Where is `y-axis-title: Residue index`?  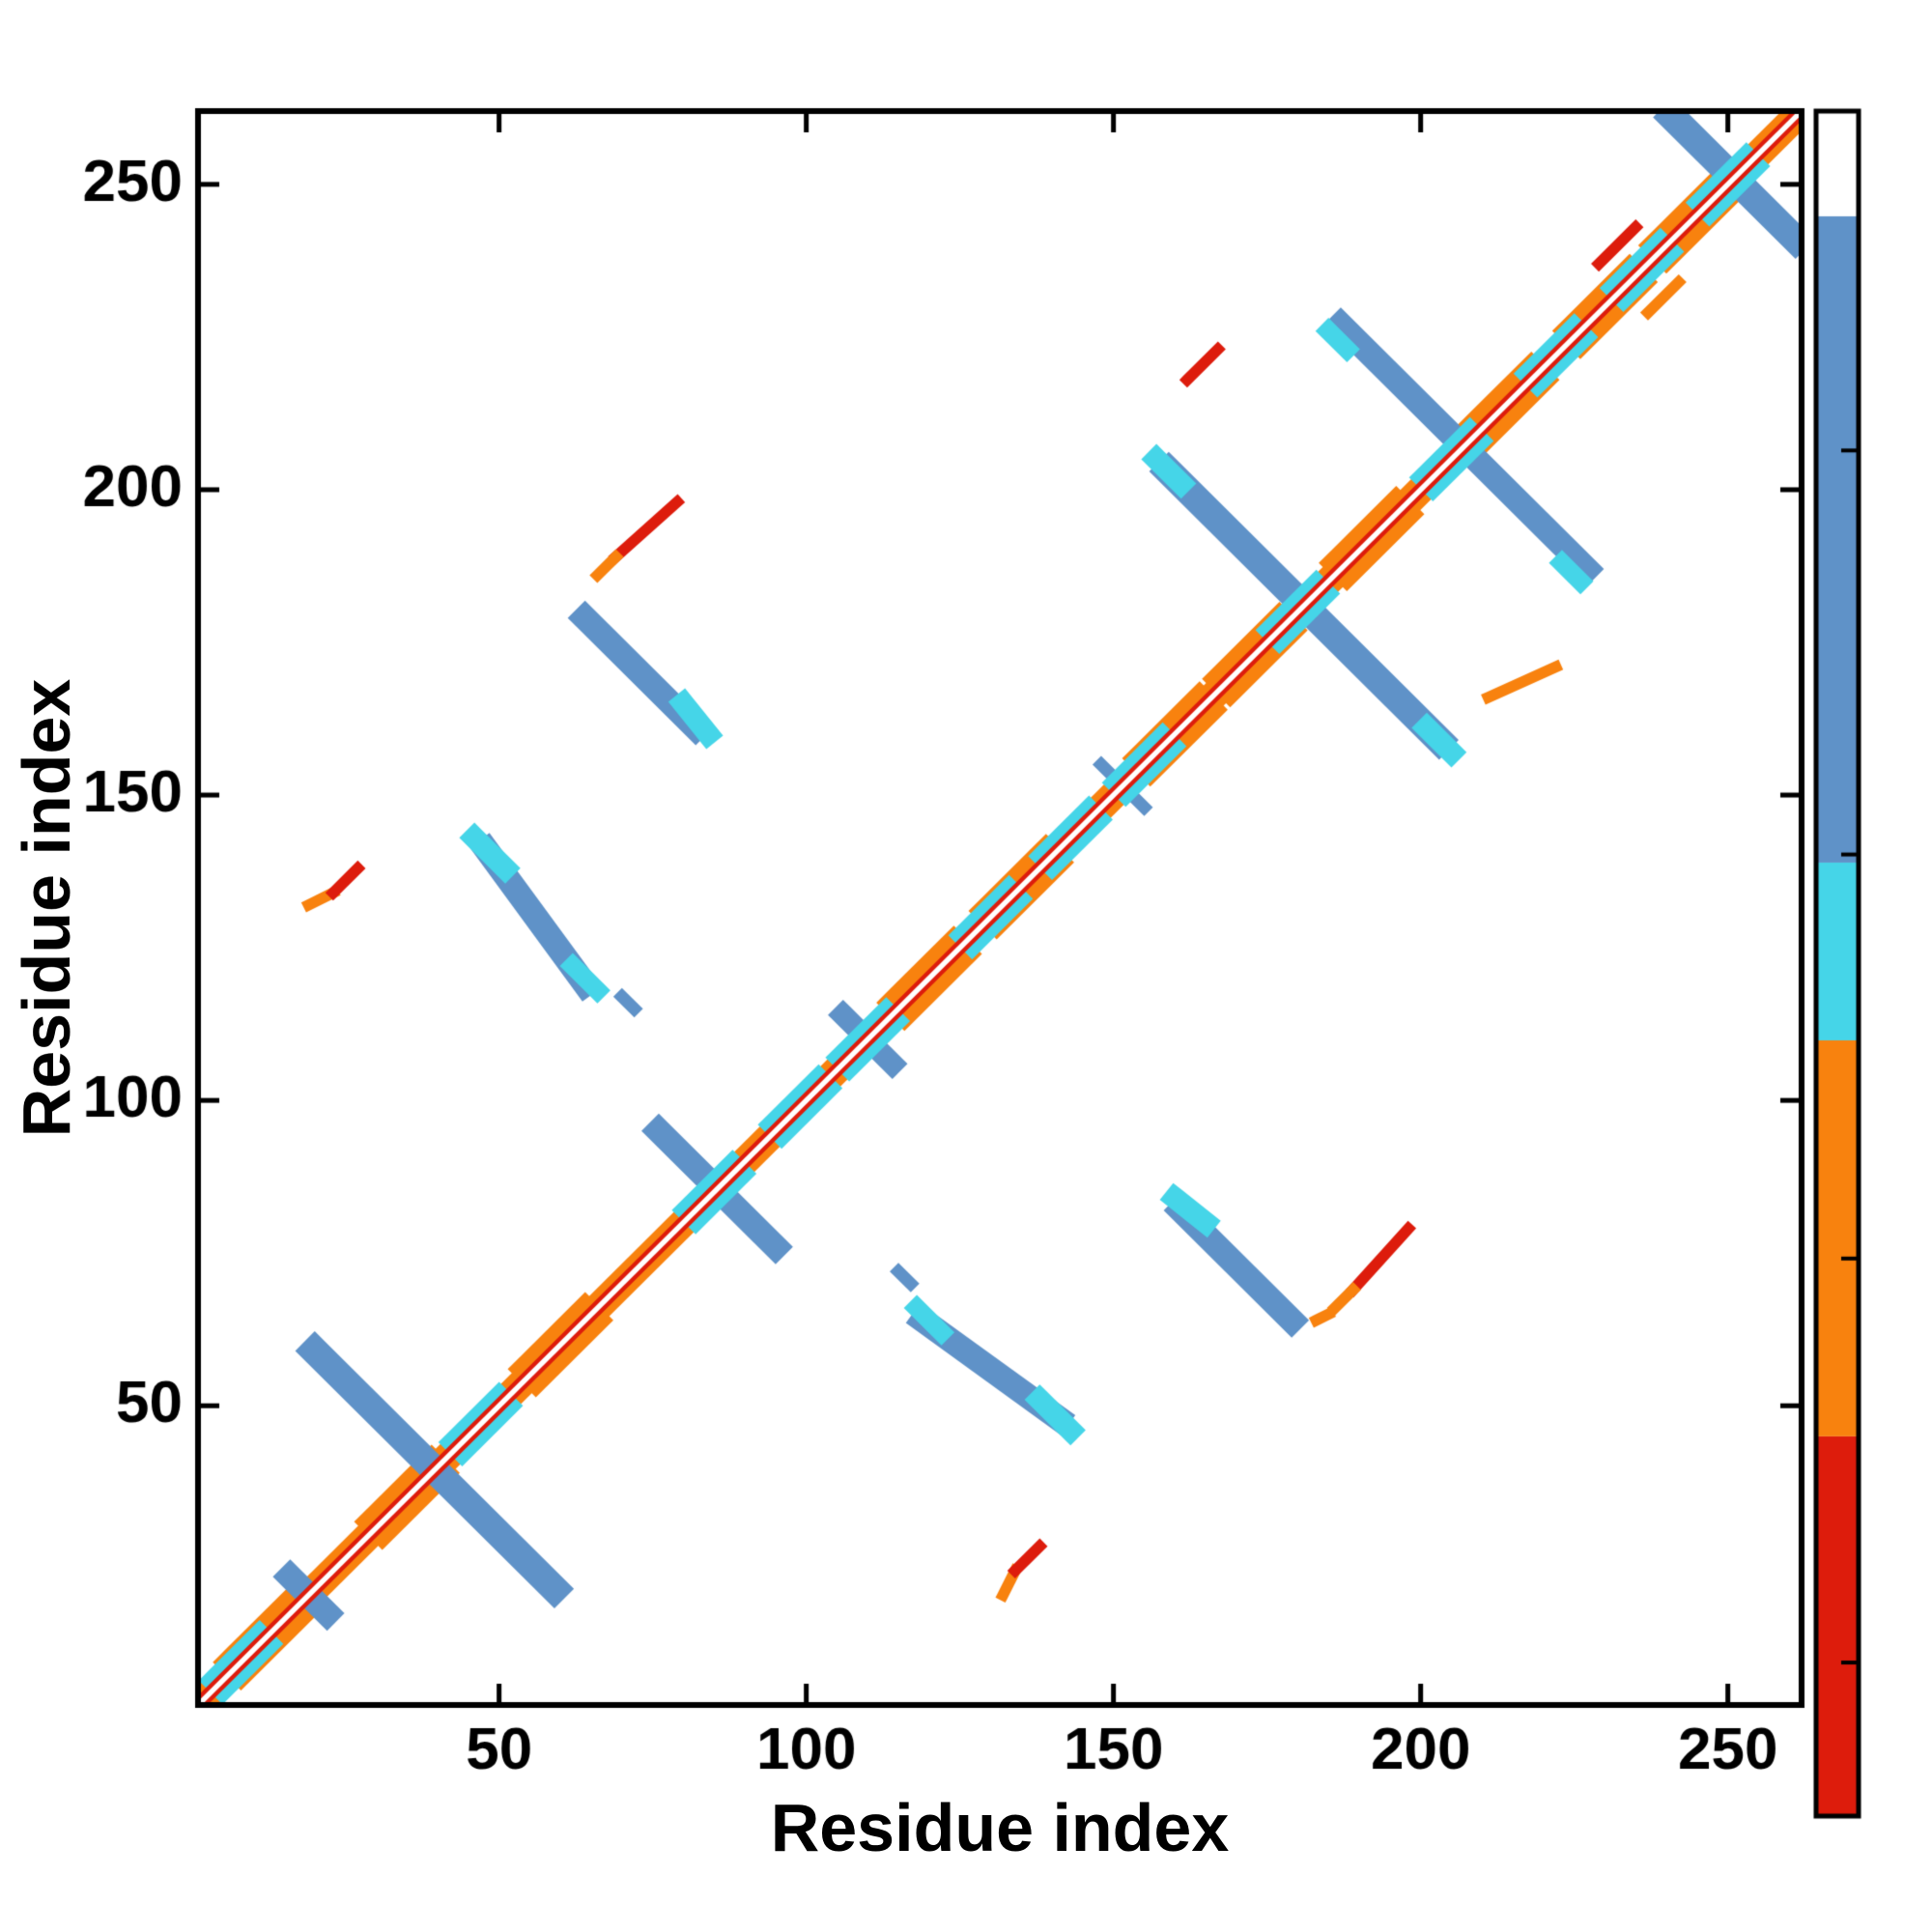 y-axis-title: Residue index is located at coordinates (46, 908).